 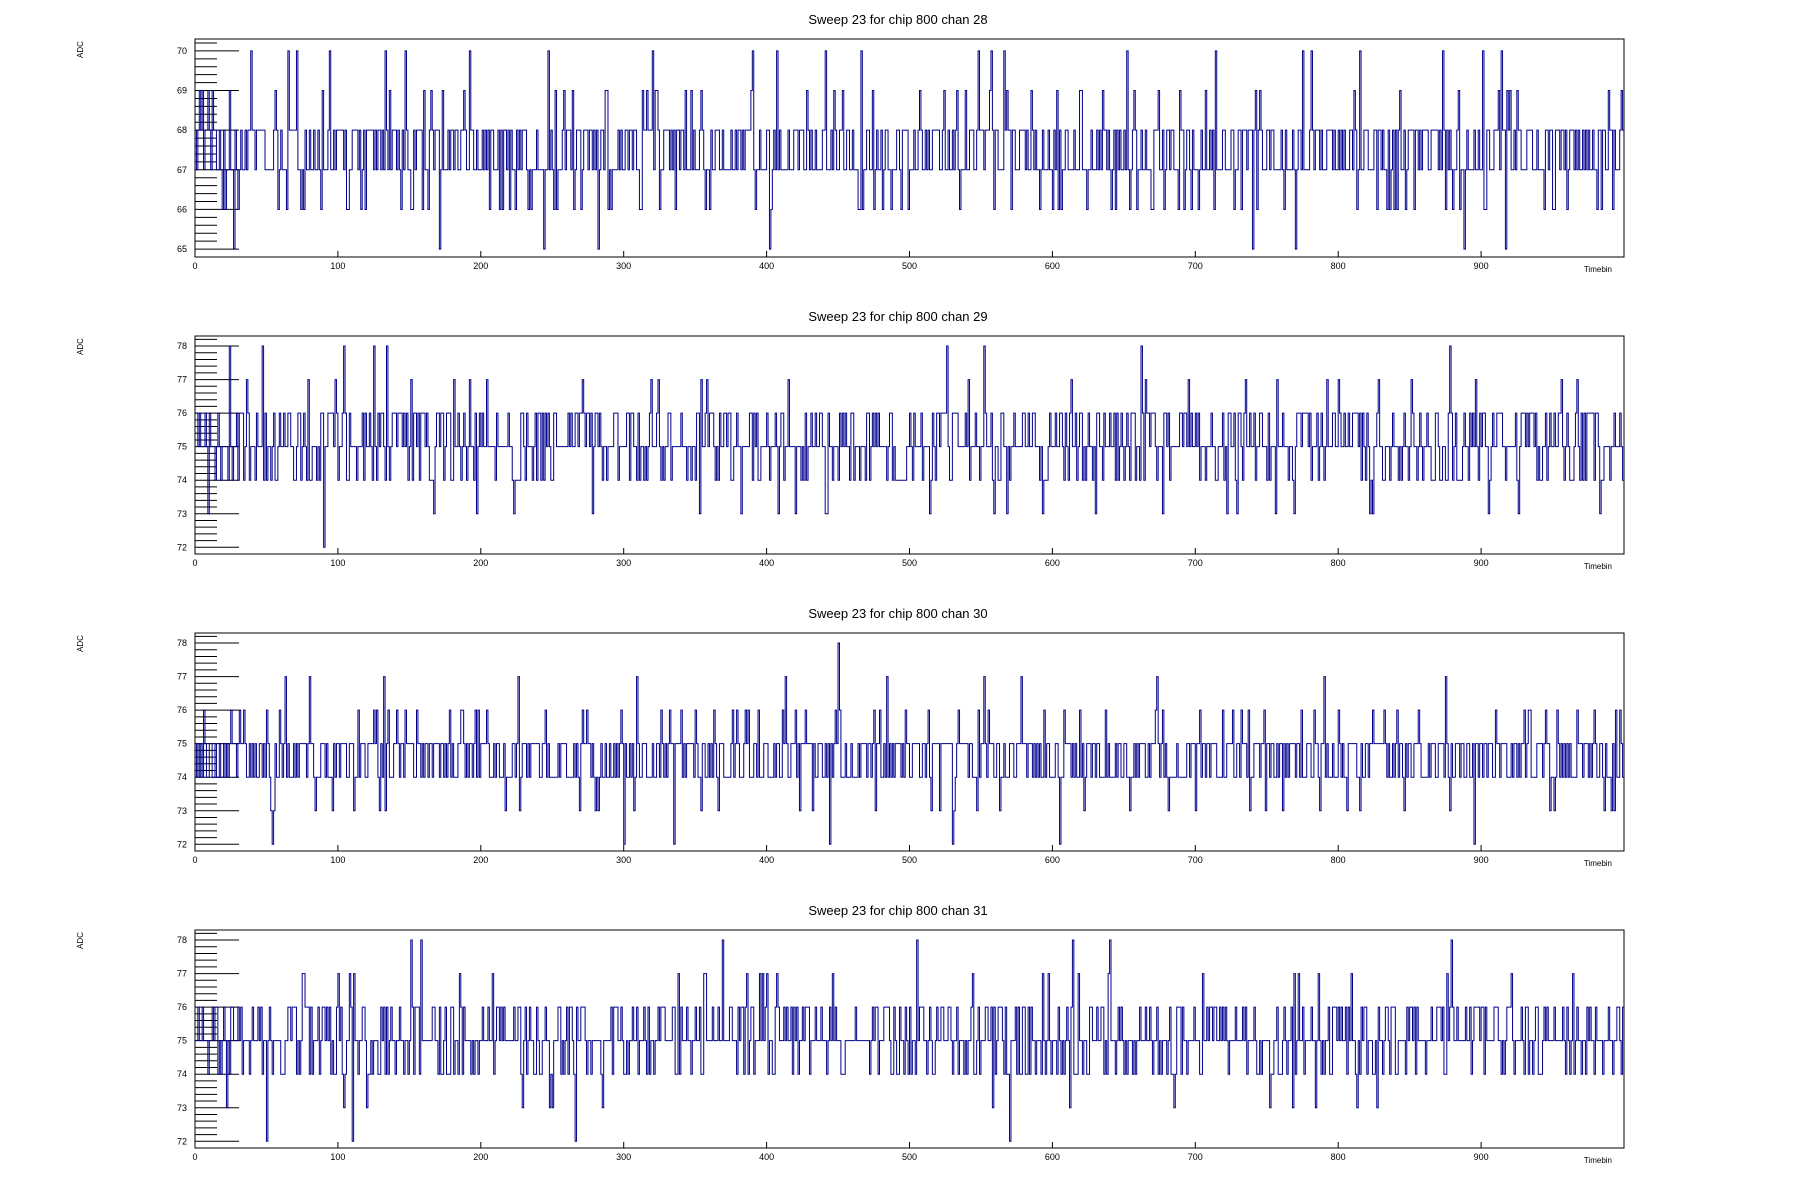 I want to click on chart-title: Sweep 23 for chip 800 chan 30, so click(x=898, y=613).